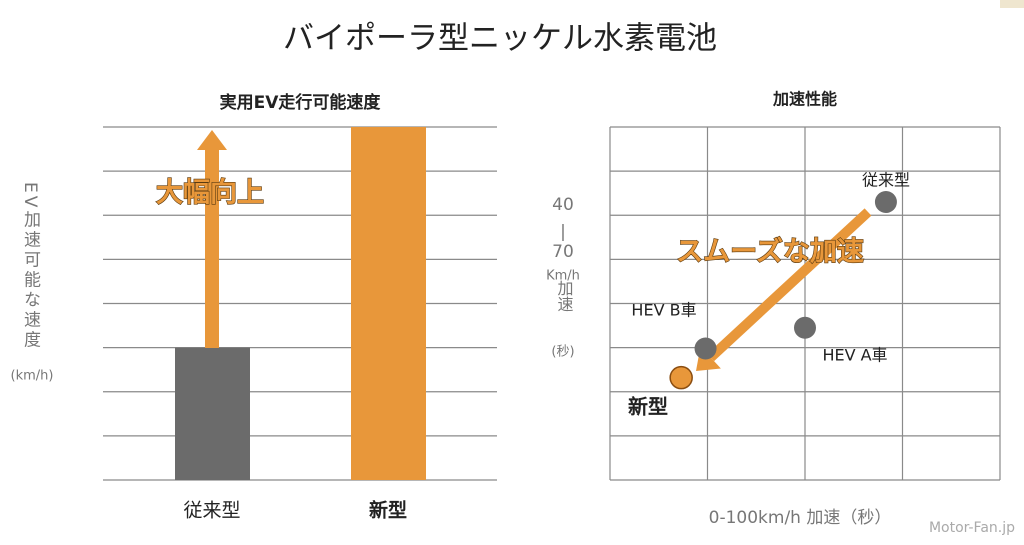  I want to click on arrow-head, so click(212, 140).